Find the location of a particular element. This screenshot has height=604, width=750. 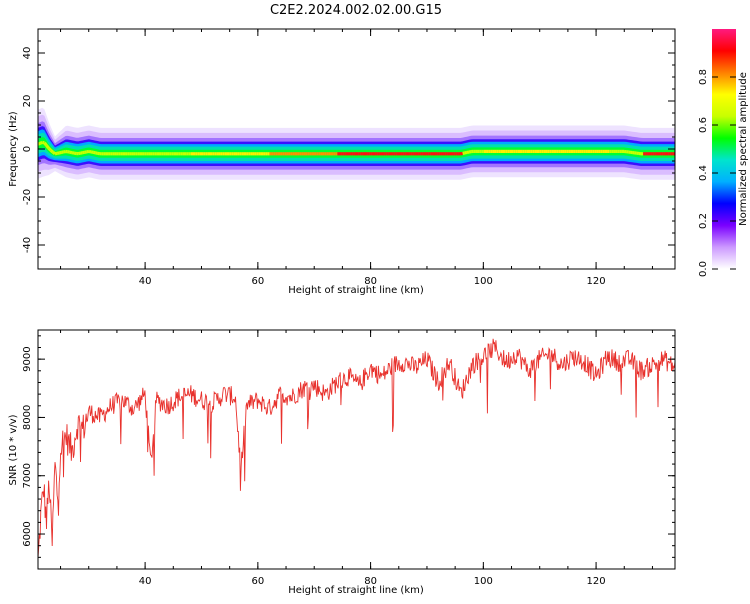

spectrogram-x-axis-label: Height of straight line (km) is located at coordinates (356, 290).